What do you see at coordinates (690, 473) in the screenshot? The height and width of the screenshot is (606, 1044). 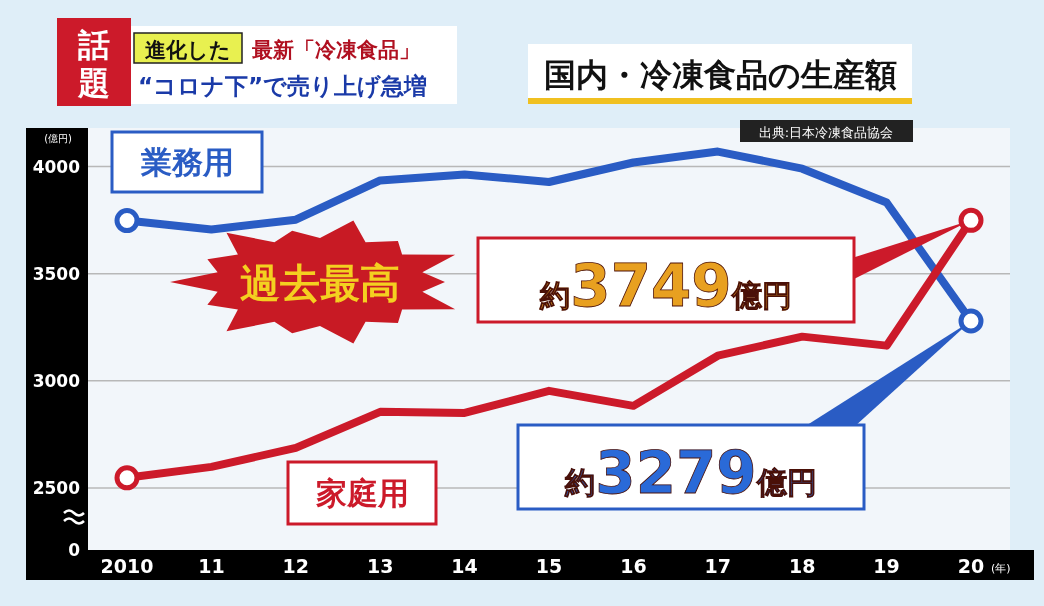 I see `annotation: 約3279億円` at bounding box center [690, 473].